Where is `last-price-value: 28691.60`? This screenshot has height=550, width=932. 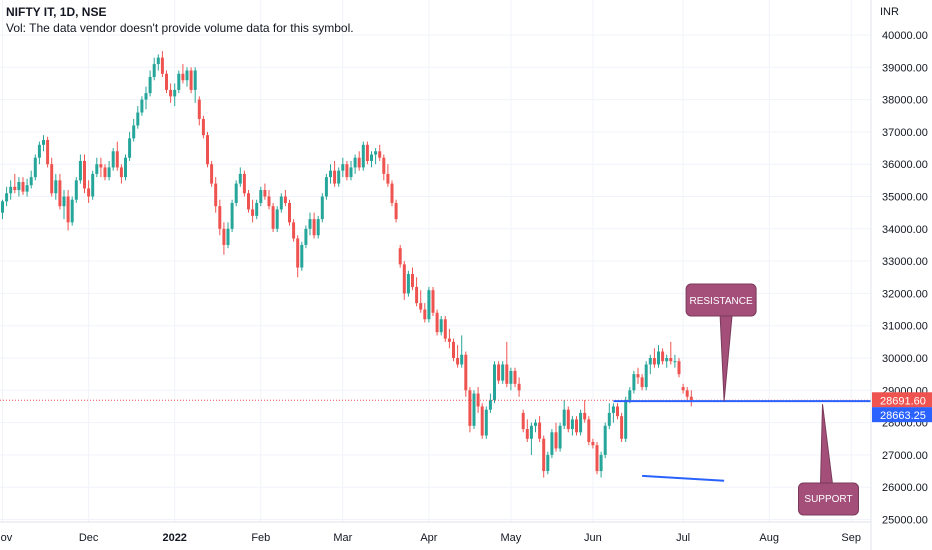
last-price-value: 28691.60 is located at coordinates (903, 401).